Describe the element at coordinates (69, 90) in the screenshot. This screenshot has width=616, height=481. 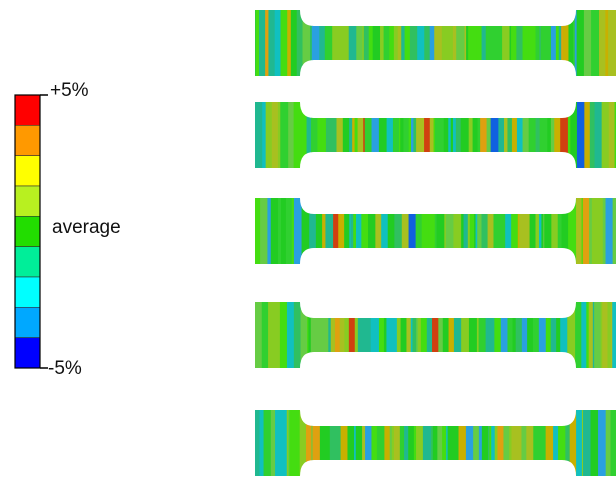
I see `legend-top-label: +5%` at that location.